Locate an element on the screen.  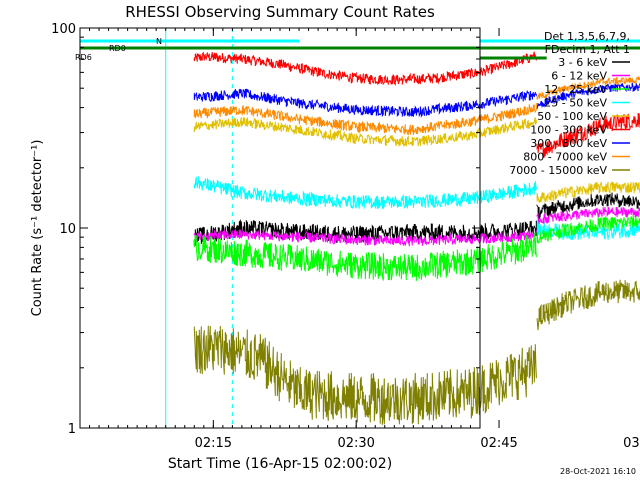
flag-rd6-label: RD6 is located at coordinates (83, 57).